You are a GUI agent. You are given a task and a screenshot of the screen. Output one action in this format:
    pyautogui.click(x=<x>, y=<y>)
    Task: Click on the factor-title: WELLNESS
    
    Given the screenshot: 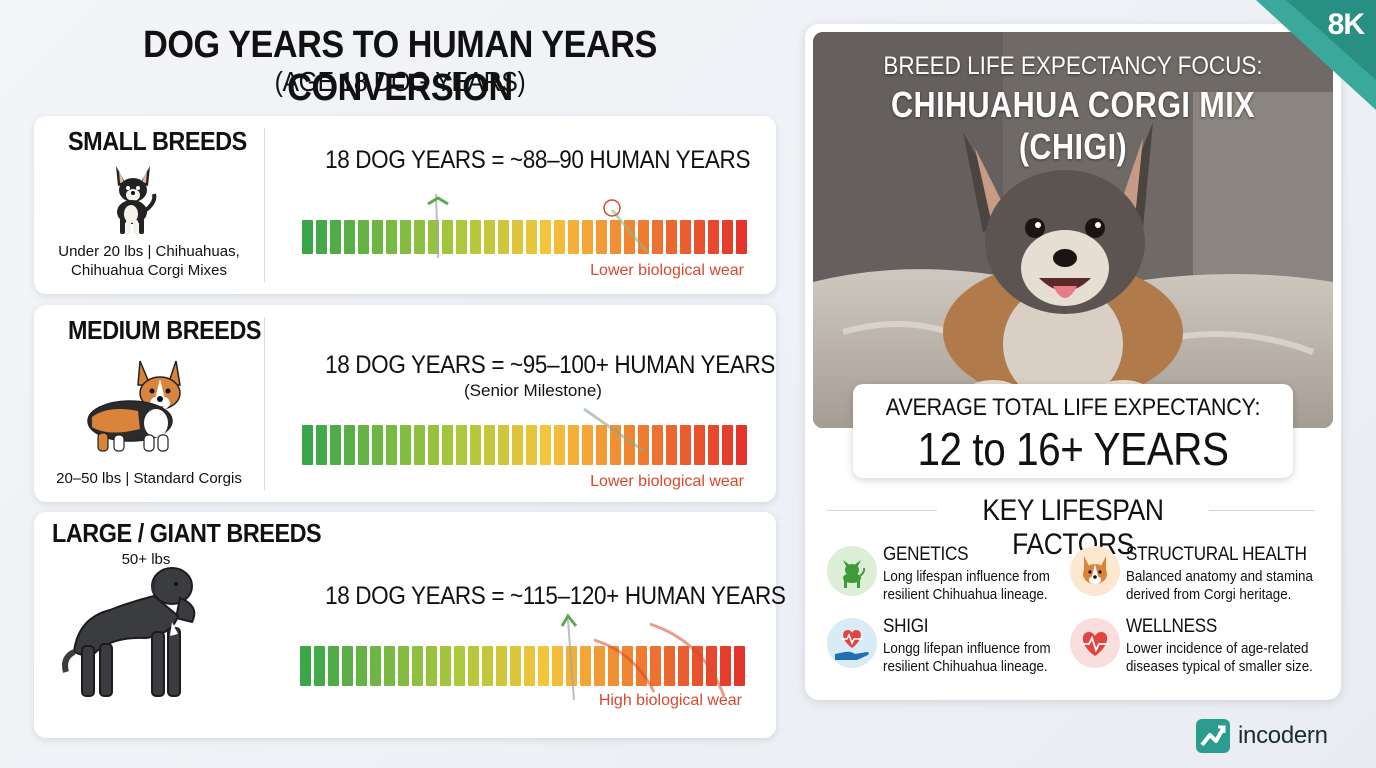 What is the action you would take?
    pyautogui.click(x=1171, y=626)
    